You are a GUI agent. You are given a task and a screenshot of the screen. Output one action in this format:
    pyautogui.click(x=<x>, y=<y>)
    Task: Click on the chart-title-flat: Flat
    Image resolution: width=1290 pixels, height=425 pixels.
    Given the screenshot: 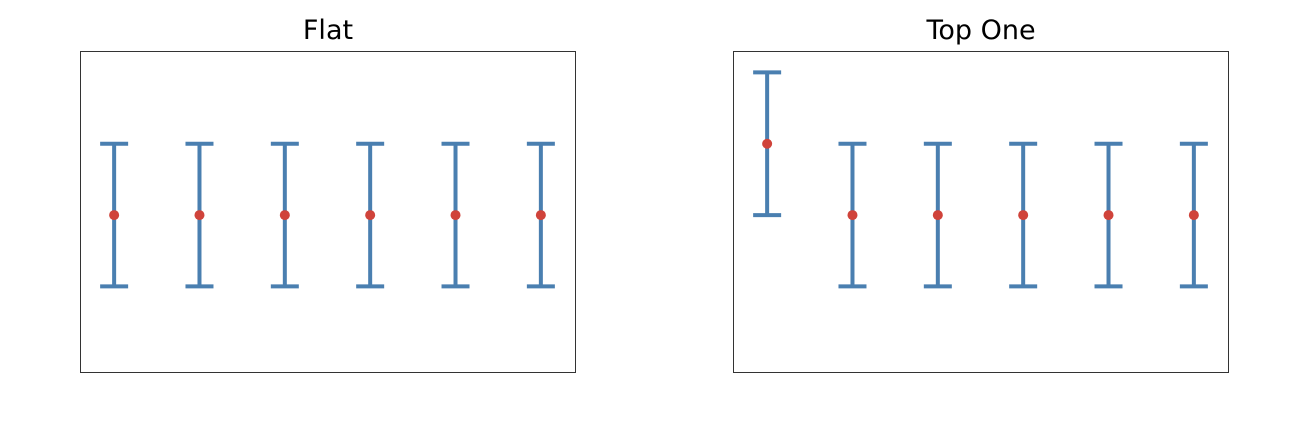 What is the action you would take?
    pyautogui.click(x=328, y=30)
    